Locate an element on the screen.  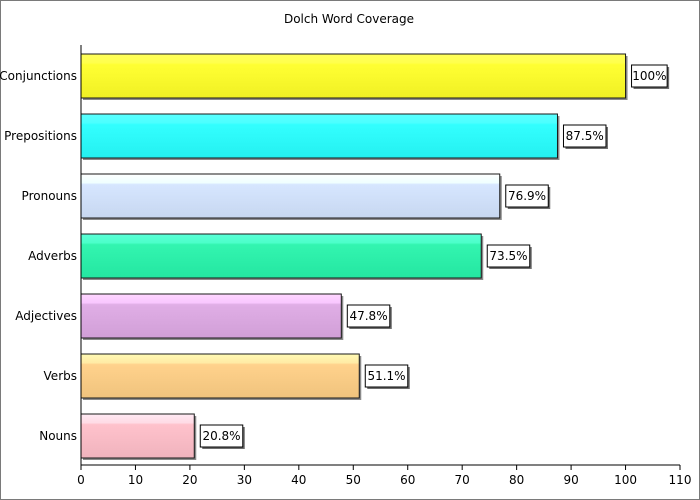
value-label: 51.1% is located at coordinates (386, 376).